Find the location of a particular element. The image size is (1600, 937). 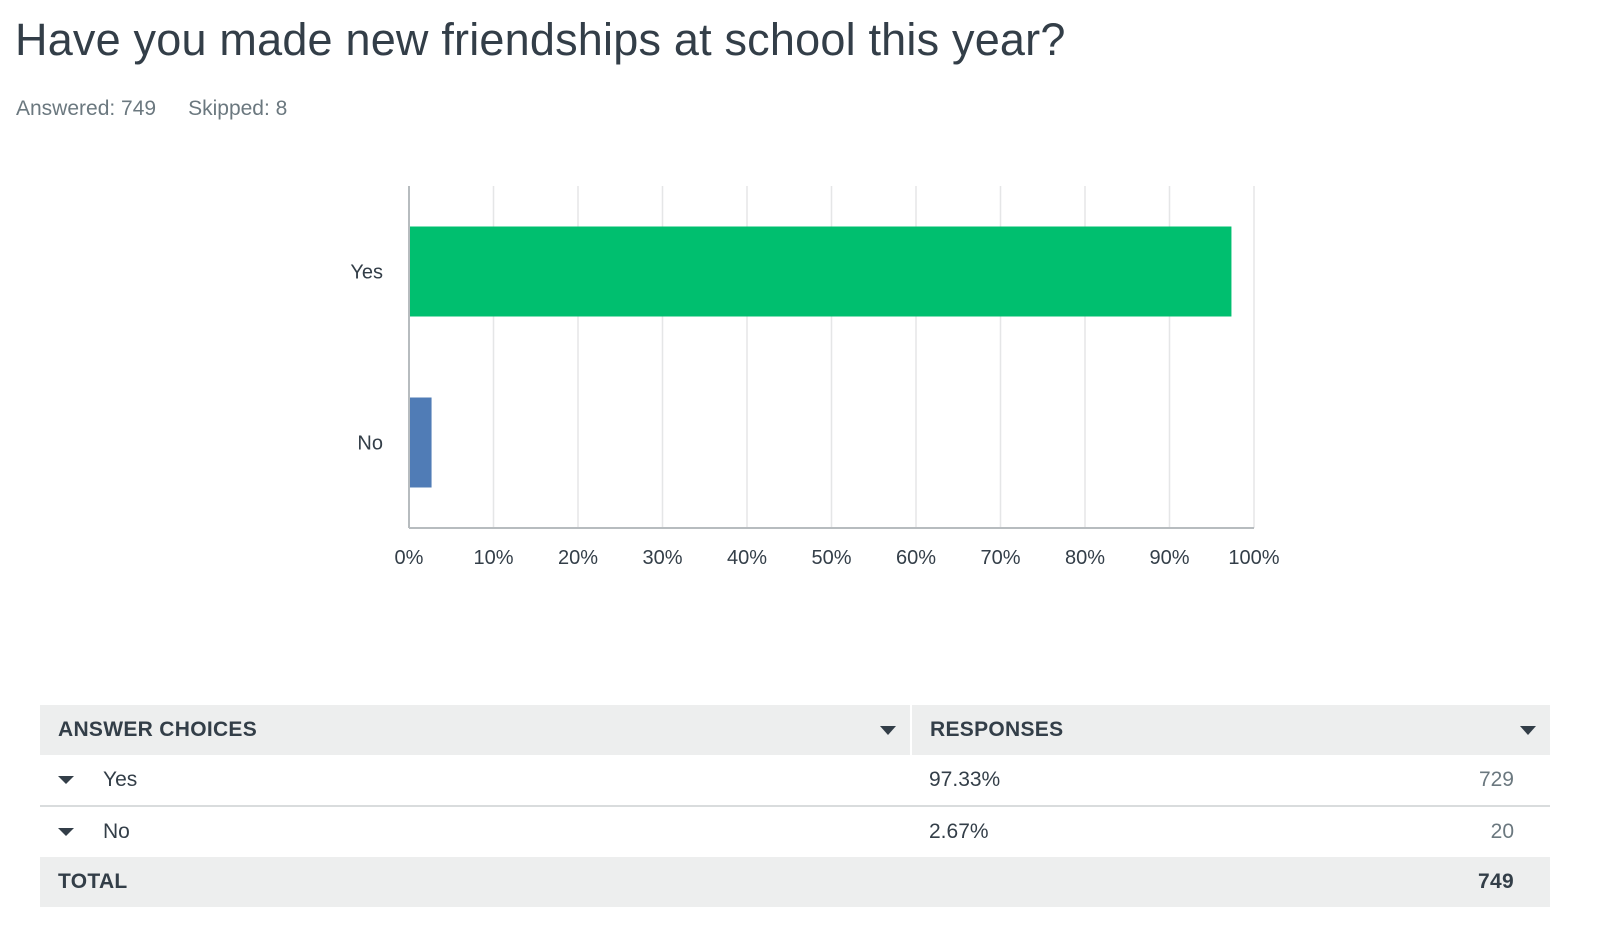

response-count: 20 is located at coordinates (1502, 831).